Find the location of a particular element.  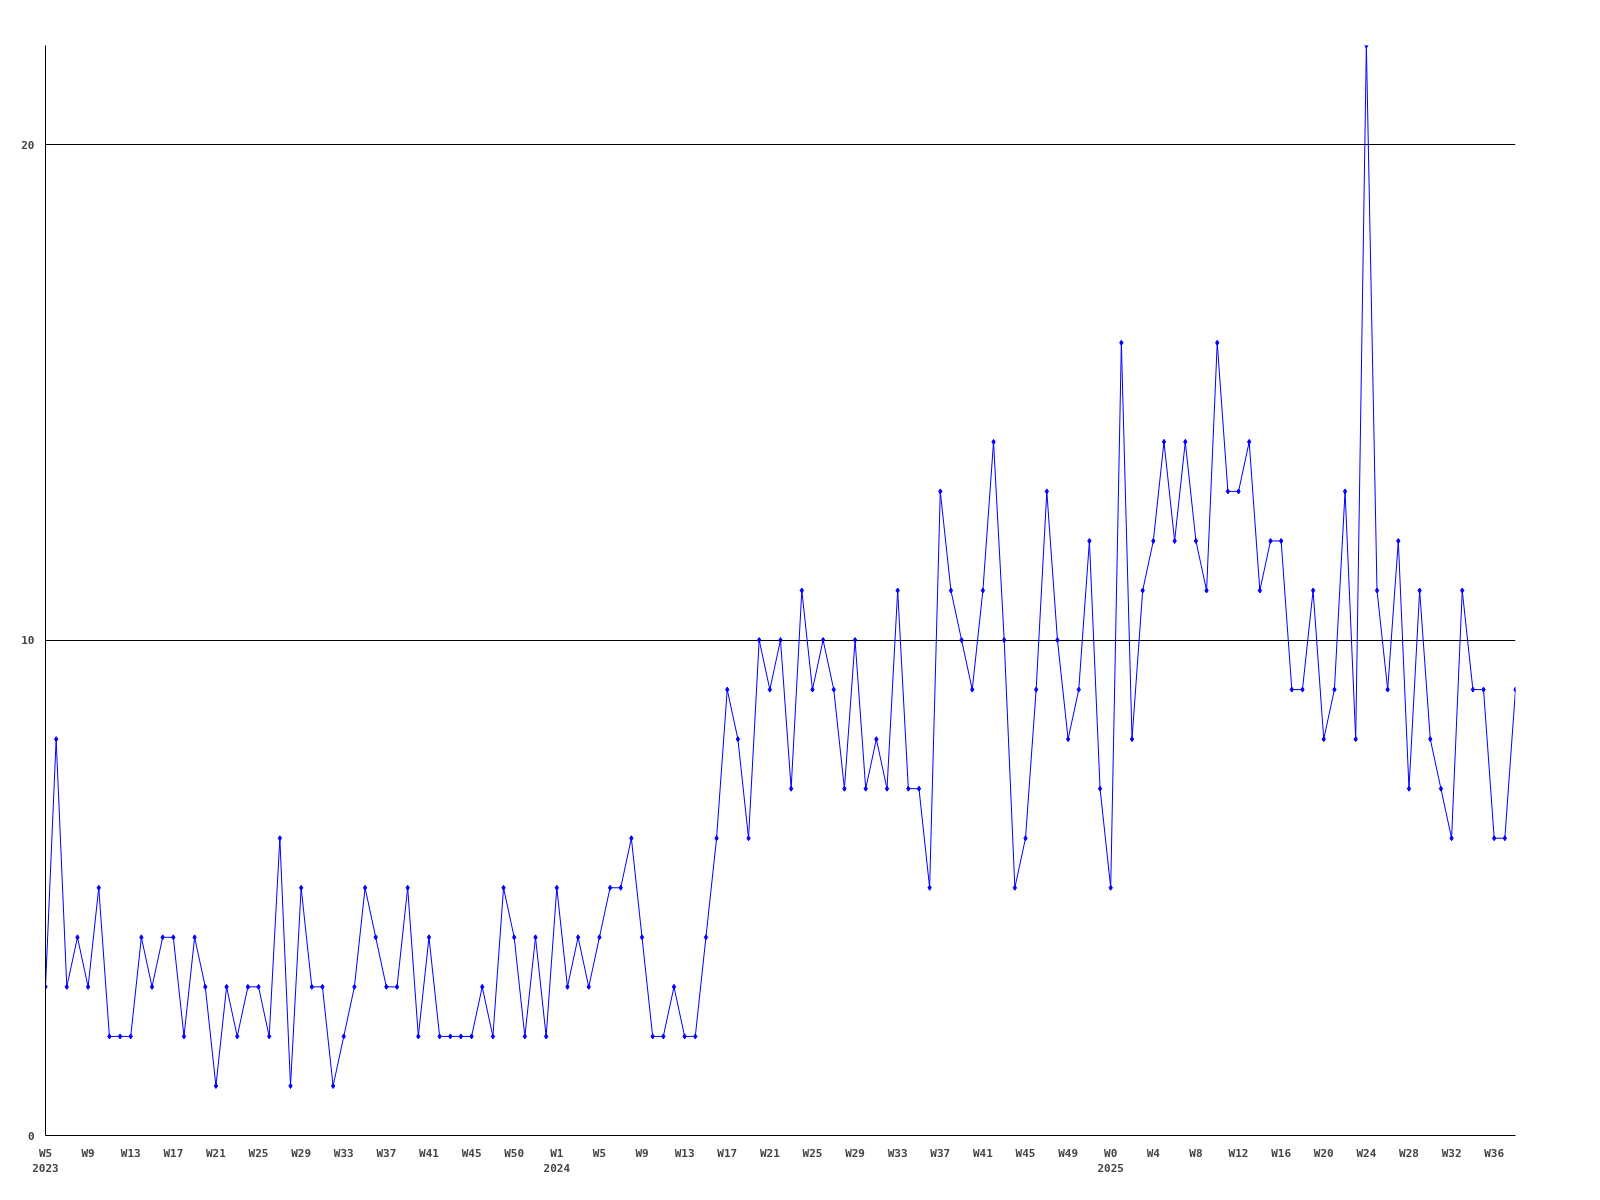

x-tick-label: W5 2023 is located at coordinates (45, 1161).